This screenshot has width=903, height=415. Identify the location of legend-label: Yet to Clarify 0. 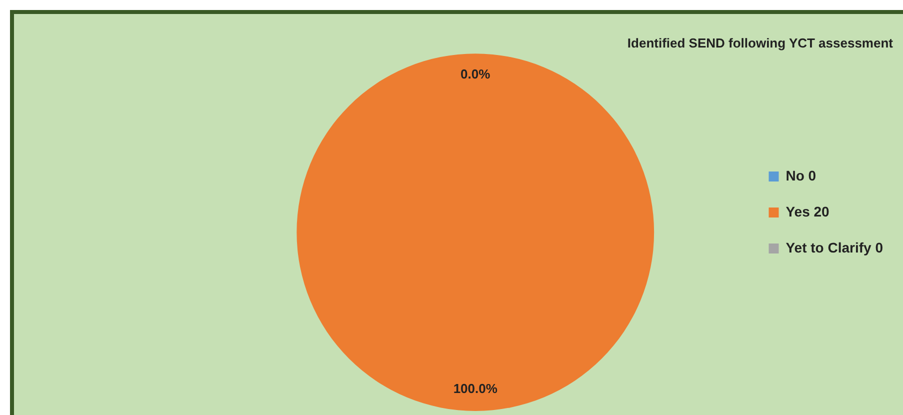
(835, 247).